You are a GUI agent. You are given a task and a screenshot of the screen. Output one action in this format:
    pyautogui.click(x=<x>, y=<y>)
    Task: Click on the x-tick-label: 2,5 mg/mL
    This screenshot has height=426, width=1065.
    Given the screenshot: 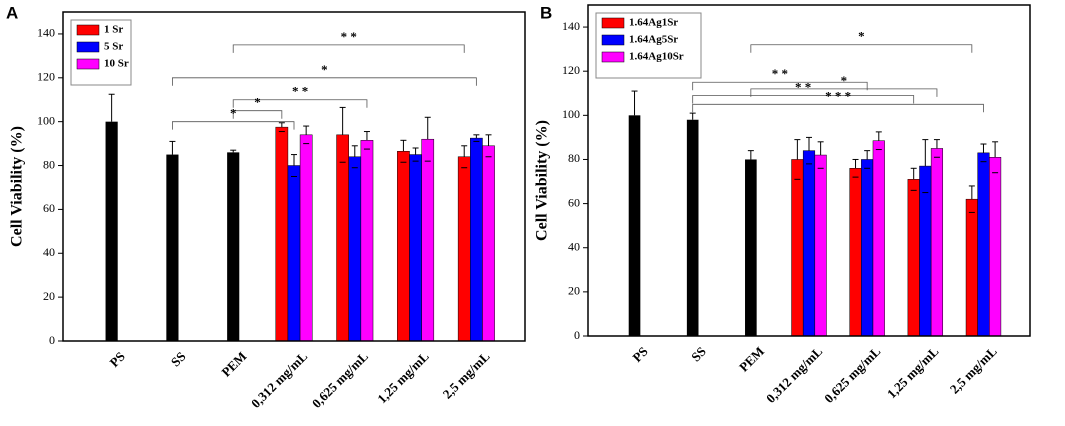 What is the action you would take?
    pyautogui.click(x=466, y=374)
    